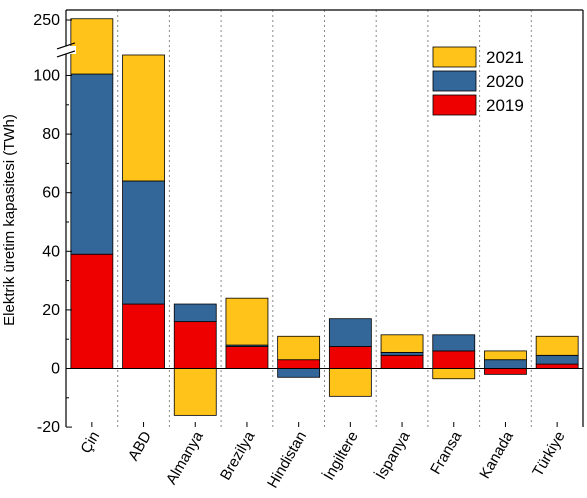  What do you see at coordinates (51, 134) in the screenshot?
I see `y-tick-label: 80` at bounding box center [51, 134].